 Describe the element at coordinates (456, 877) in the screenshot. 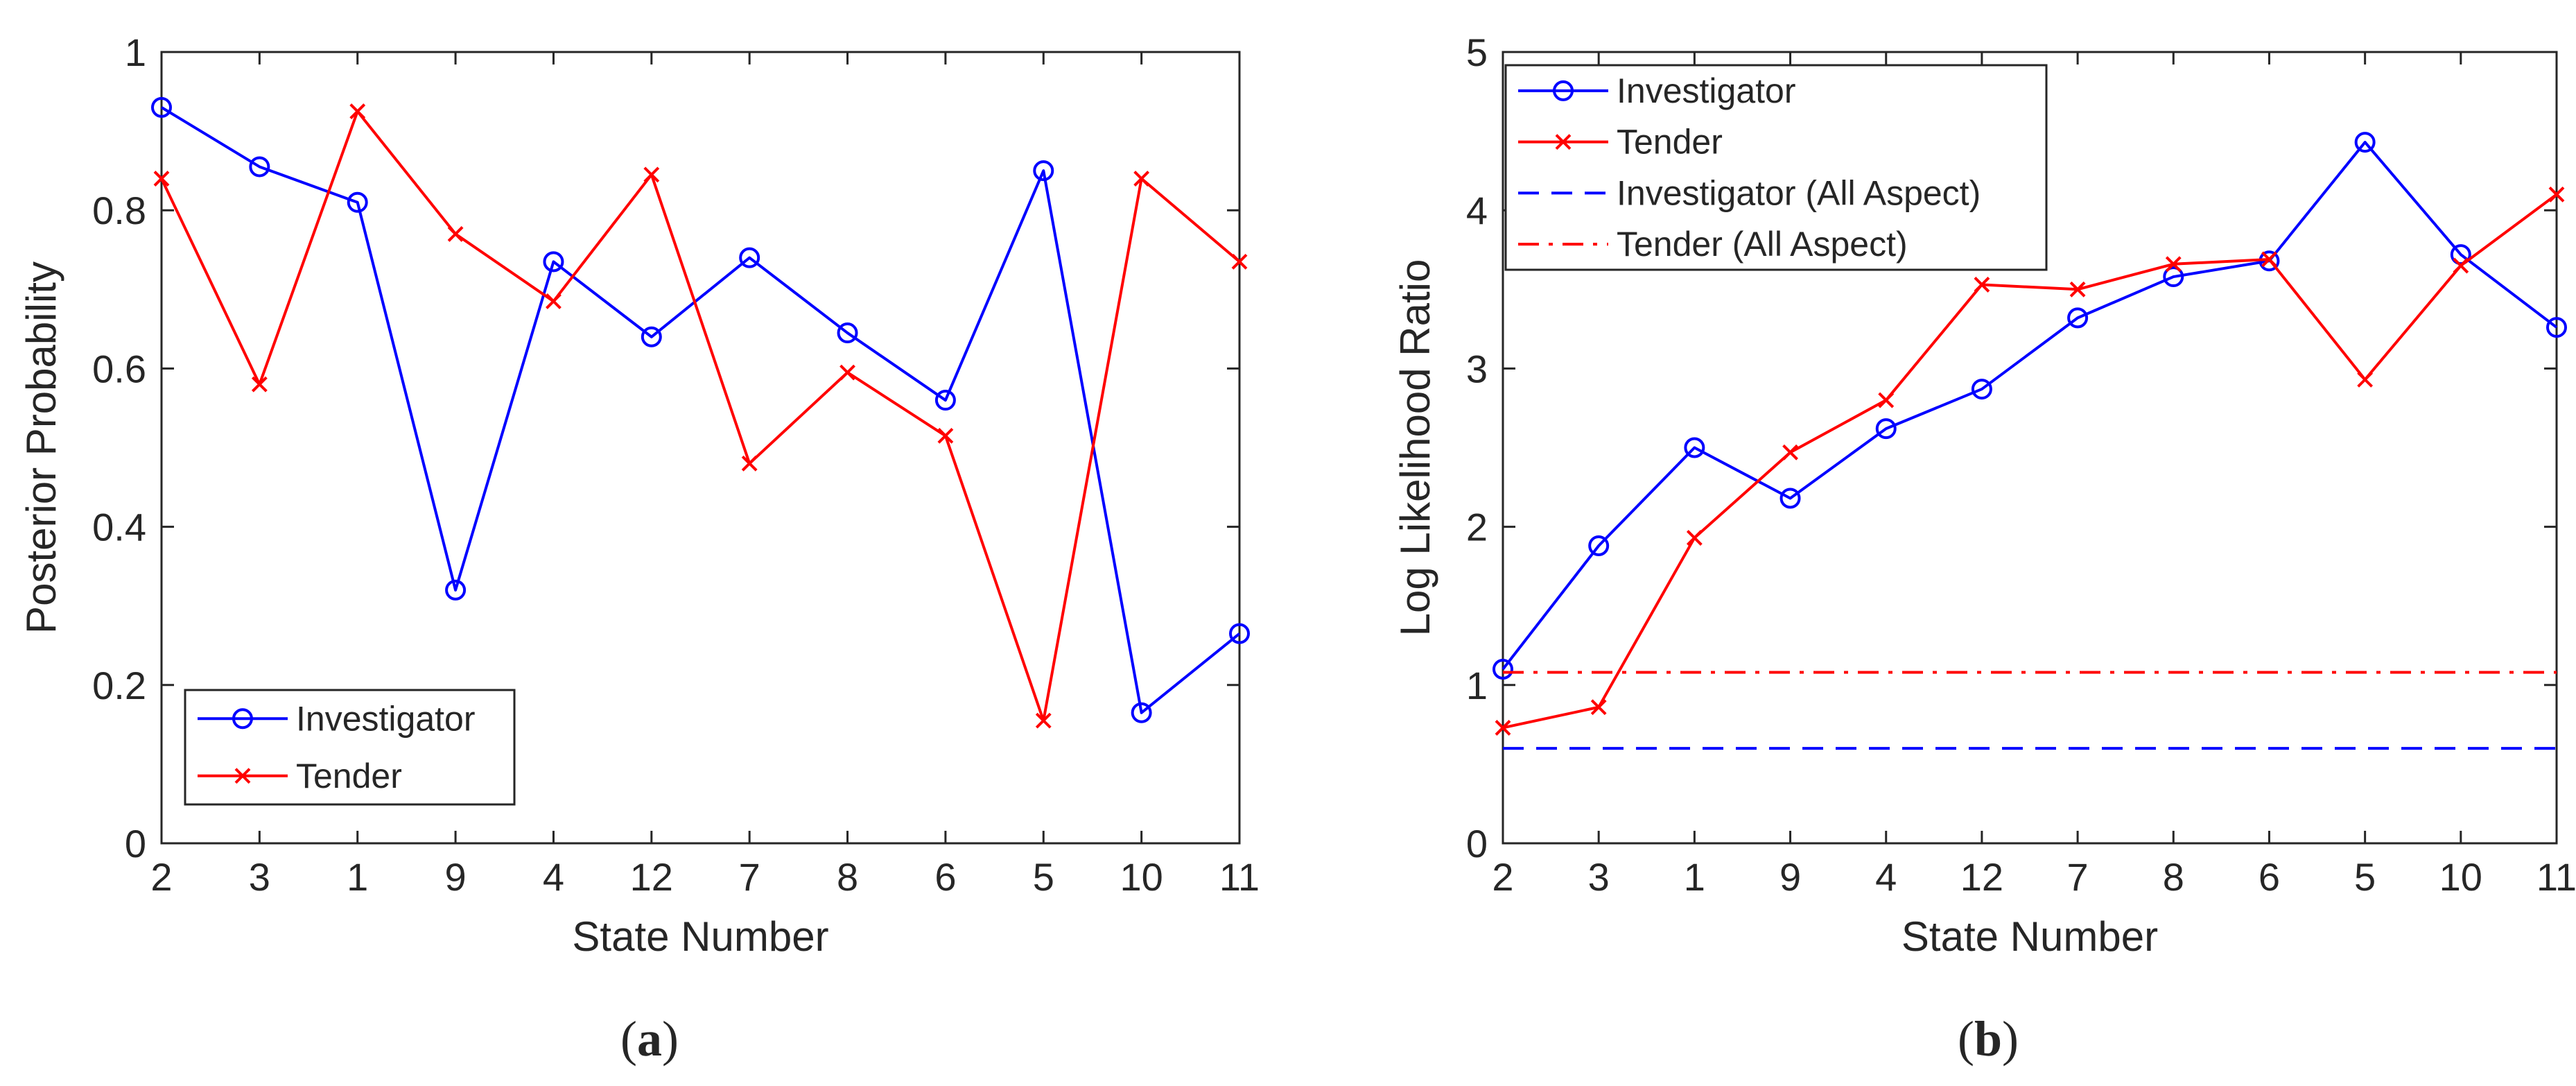

I see `x-tick-label: 9` at that location.